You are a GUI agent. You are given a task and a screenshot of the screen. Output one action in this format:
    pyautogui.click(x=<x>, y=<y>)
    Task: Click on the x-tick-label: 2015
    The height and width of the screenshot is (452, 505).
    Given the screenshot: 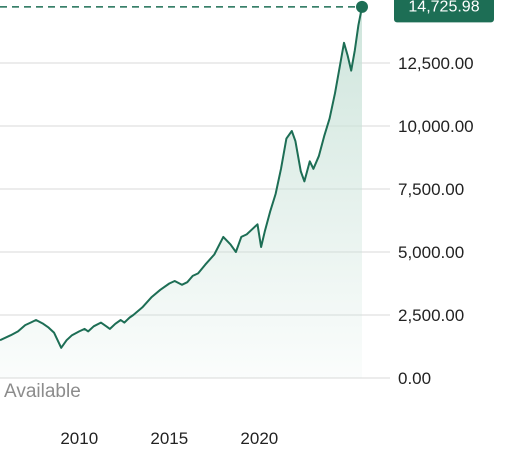 What is the action you would take?
    pyautogui.click(x=169, y=438)
    